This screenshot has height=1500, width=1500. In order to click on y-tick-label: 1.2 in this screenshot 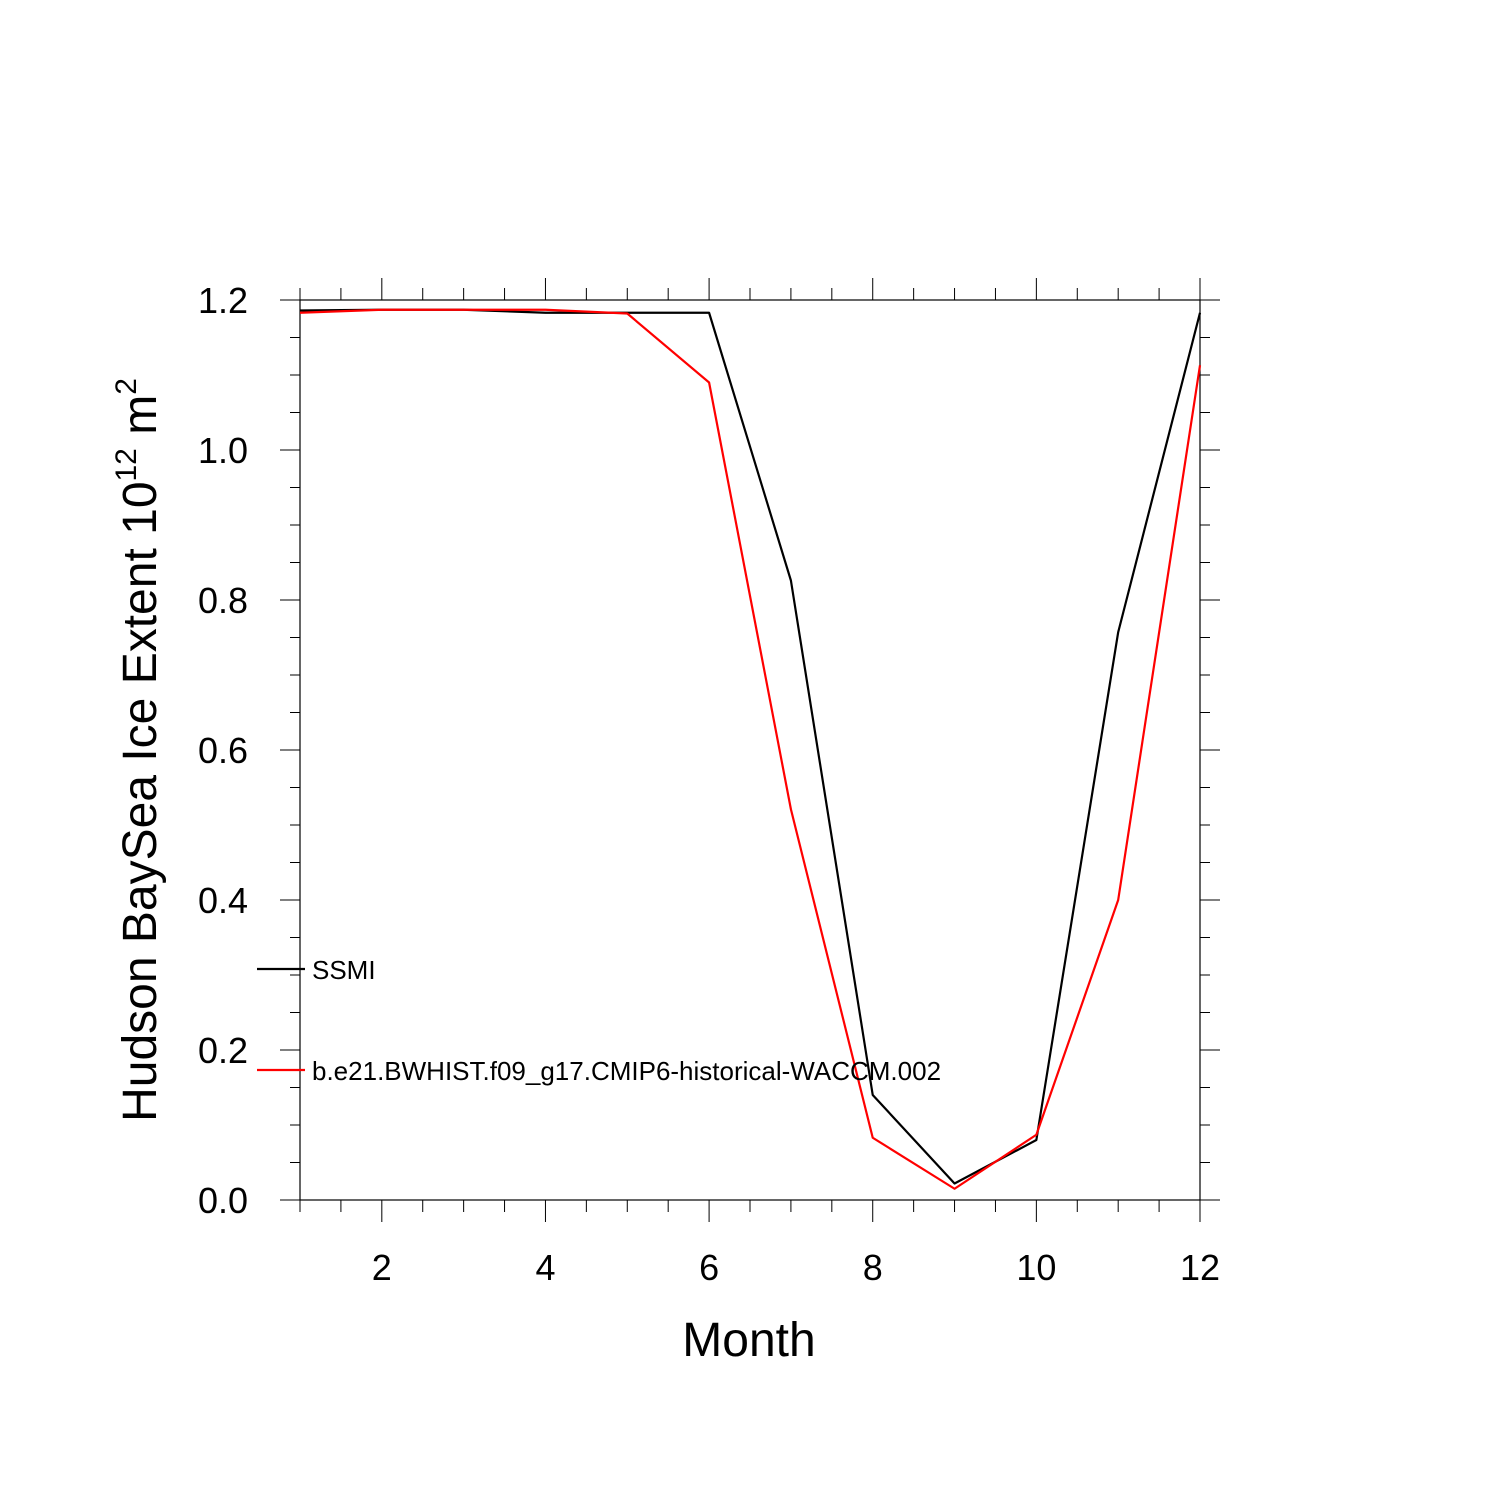, I will do `click(223, 300)`.